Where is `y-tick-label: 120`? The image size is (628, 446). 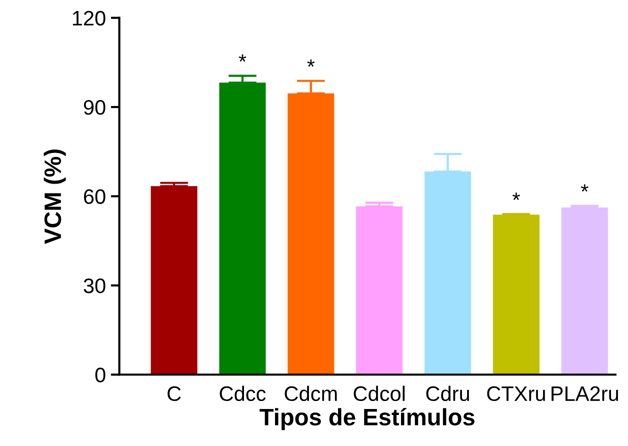 y-tick-label: 120 is located at coordinates (89, 18).